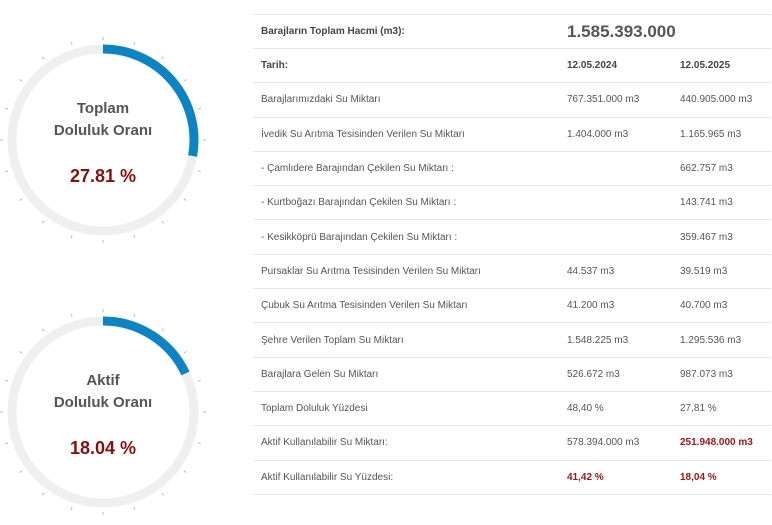 The width and height of the screenshot is (772, 525). I want to click on row-value-2024: 48,40 %, so click(585, 409).